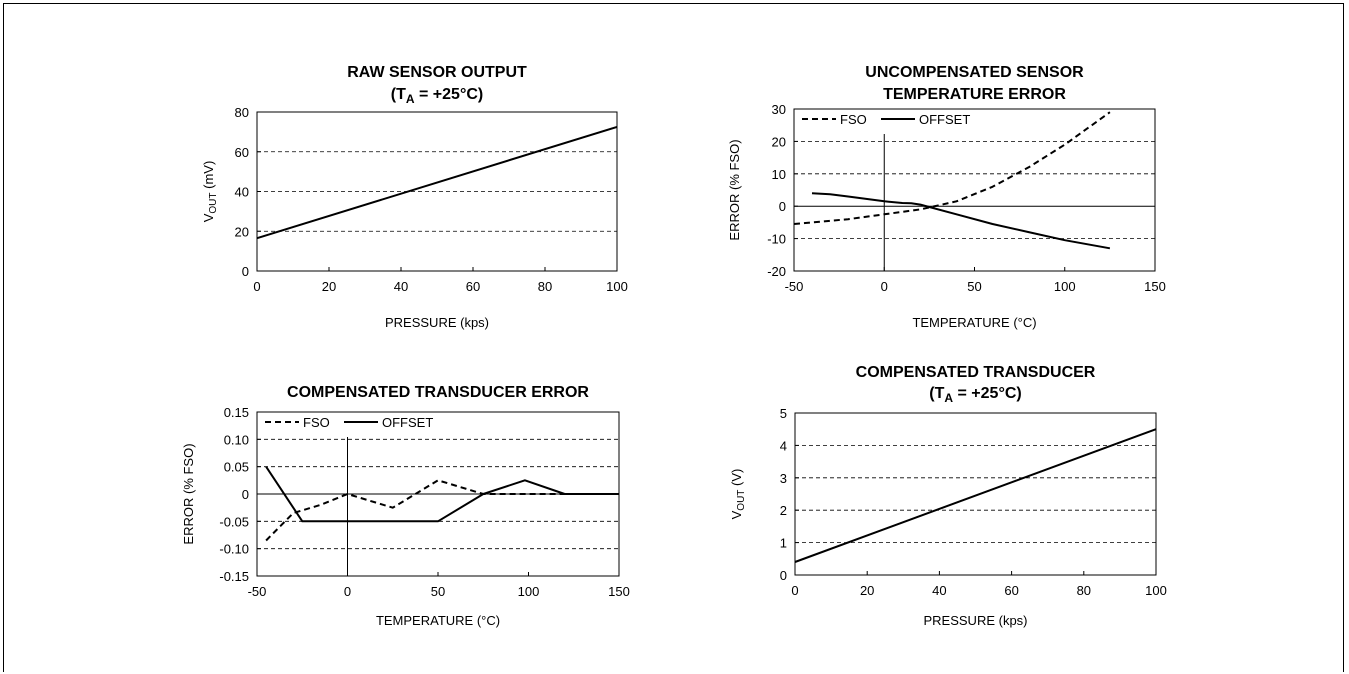 This screenshot has height=674, width=1349. I want to click on y-tick-label: 2, so click(783, 510).